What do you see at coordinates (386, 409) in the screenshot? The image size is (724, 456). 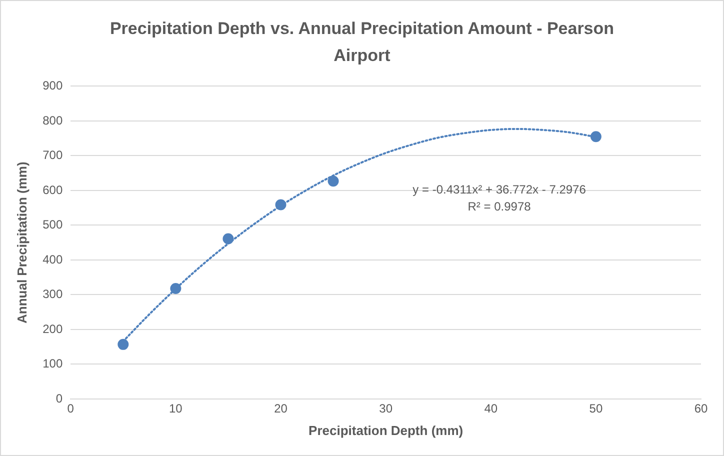 I see `x-tick-label: 30` at bounding box center [386, 409].